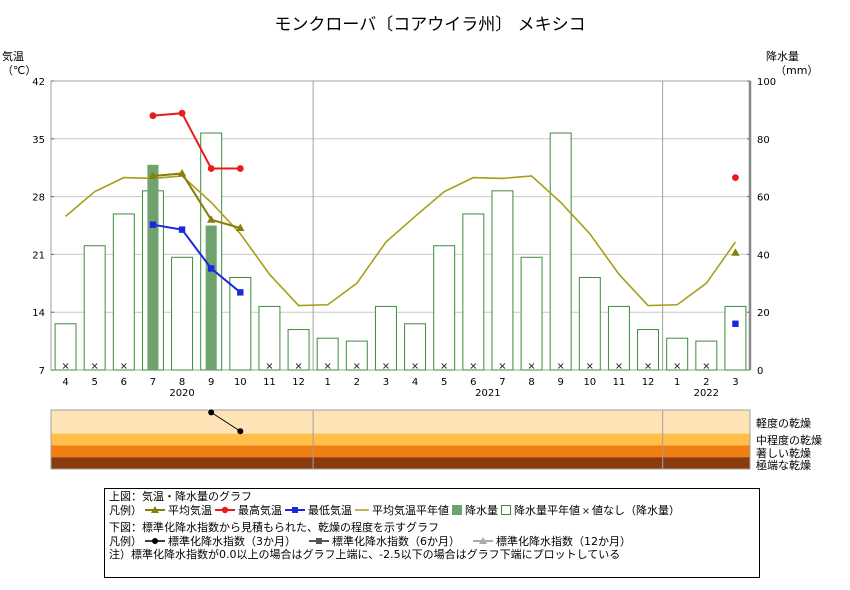  What do you see at coordinates (760, 371) in the screenshot?
I see `right-tick-label: 0` at bounding box center [760, 371].